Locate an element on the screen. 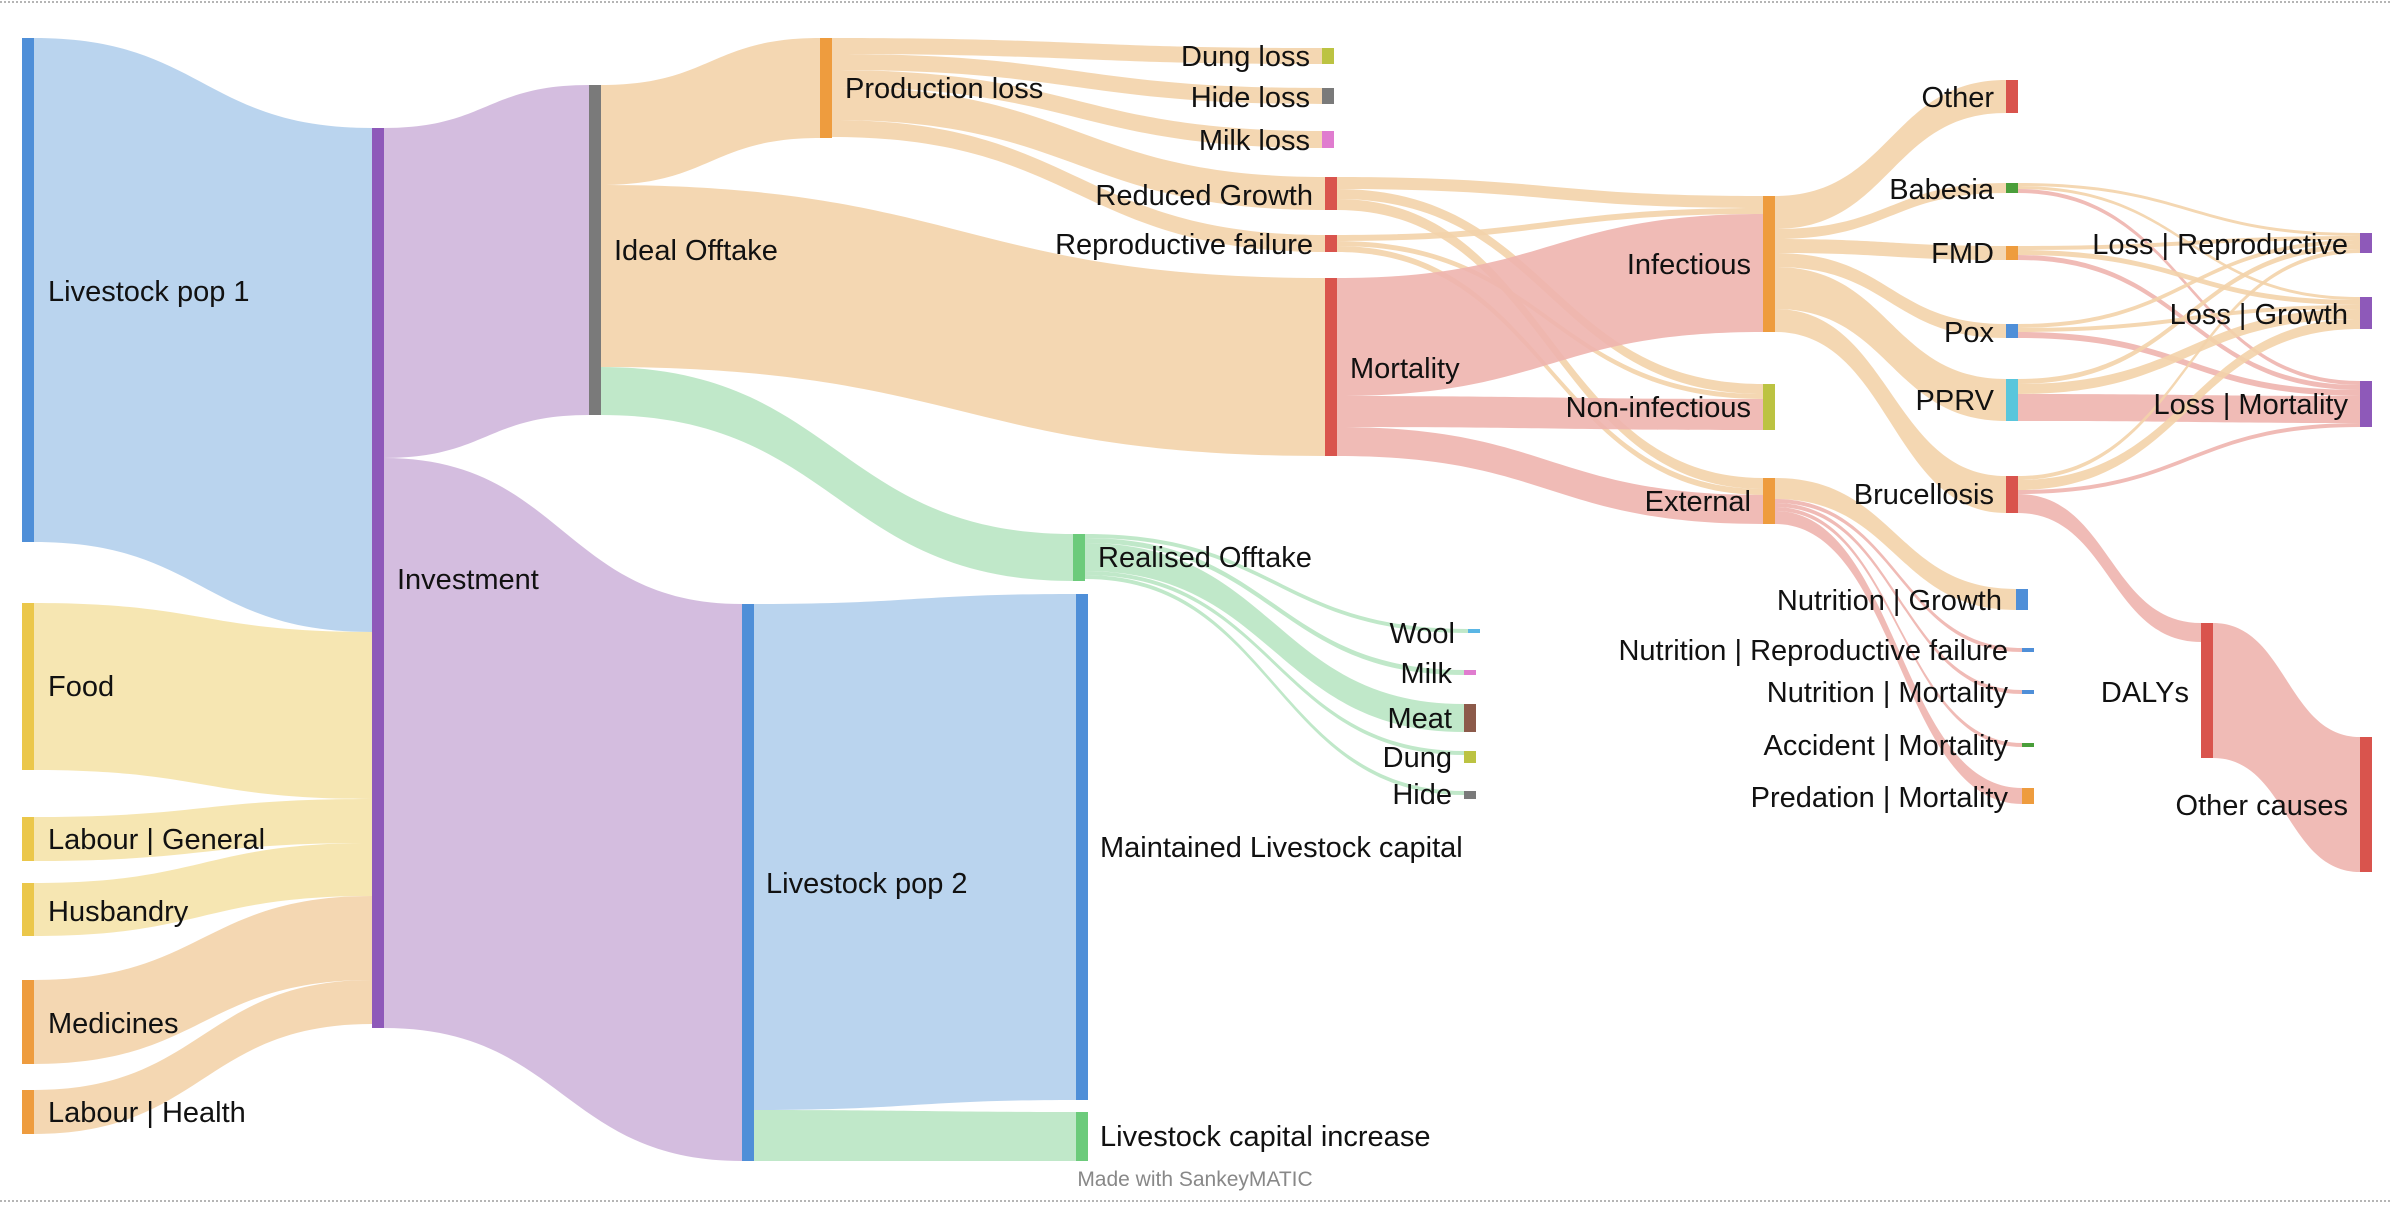 The image size is (2390, 1208). node-bar-labgen is located at coordinates (28, 839).